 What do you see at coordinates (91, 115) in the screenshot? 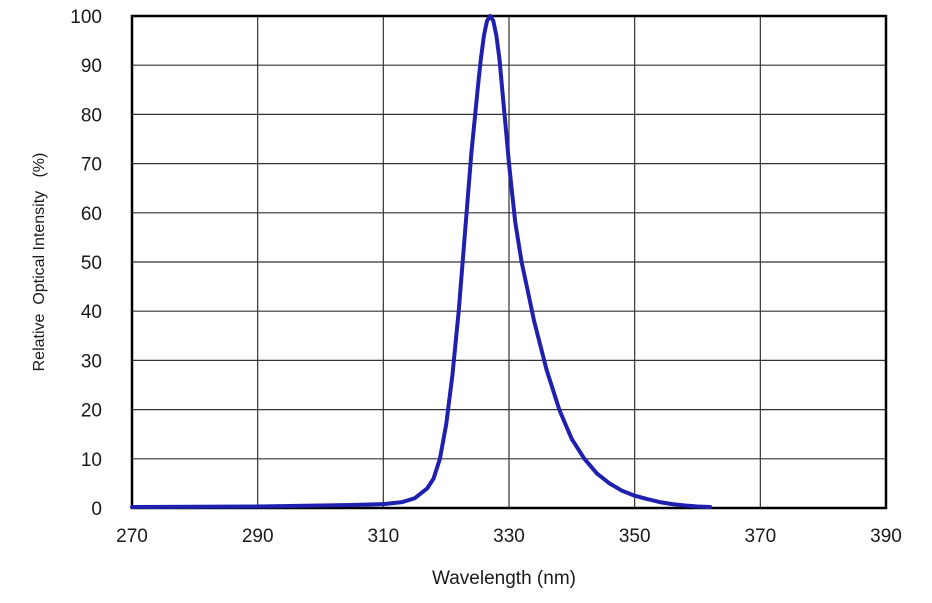
I see `y-tick-label: 80` at bounding box center [91, 115].